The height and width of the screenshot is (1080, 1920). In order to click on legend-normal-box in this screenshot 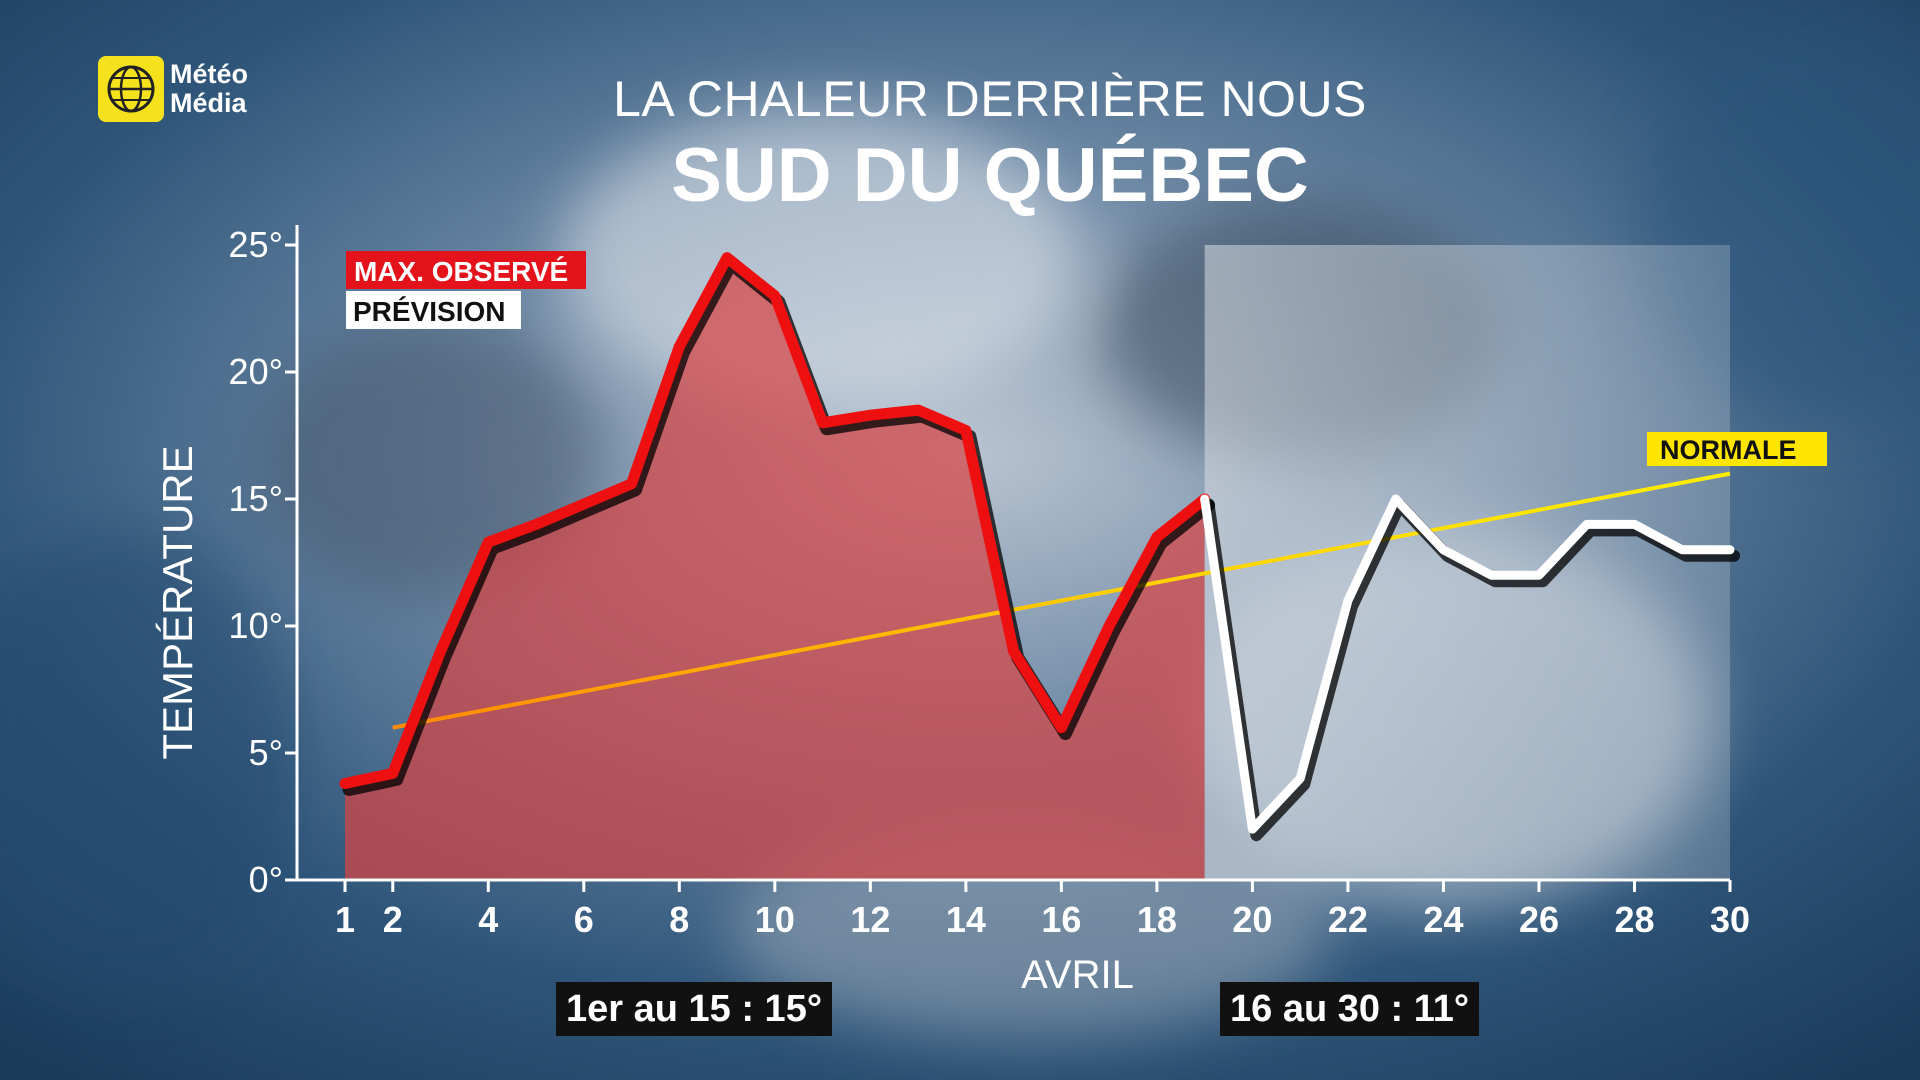, I will do `click(1737, 449)`.